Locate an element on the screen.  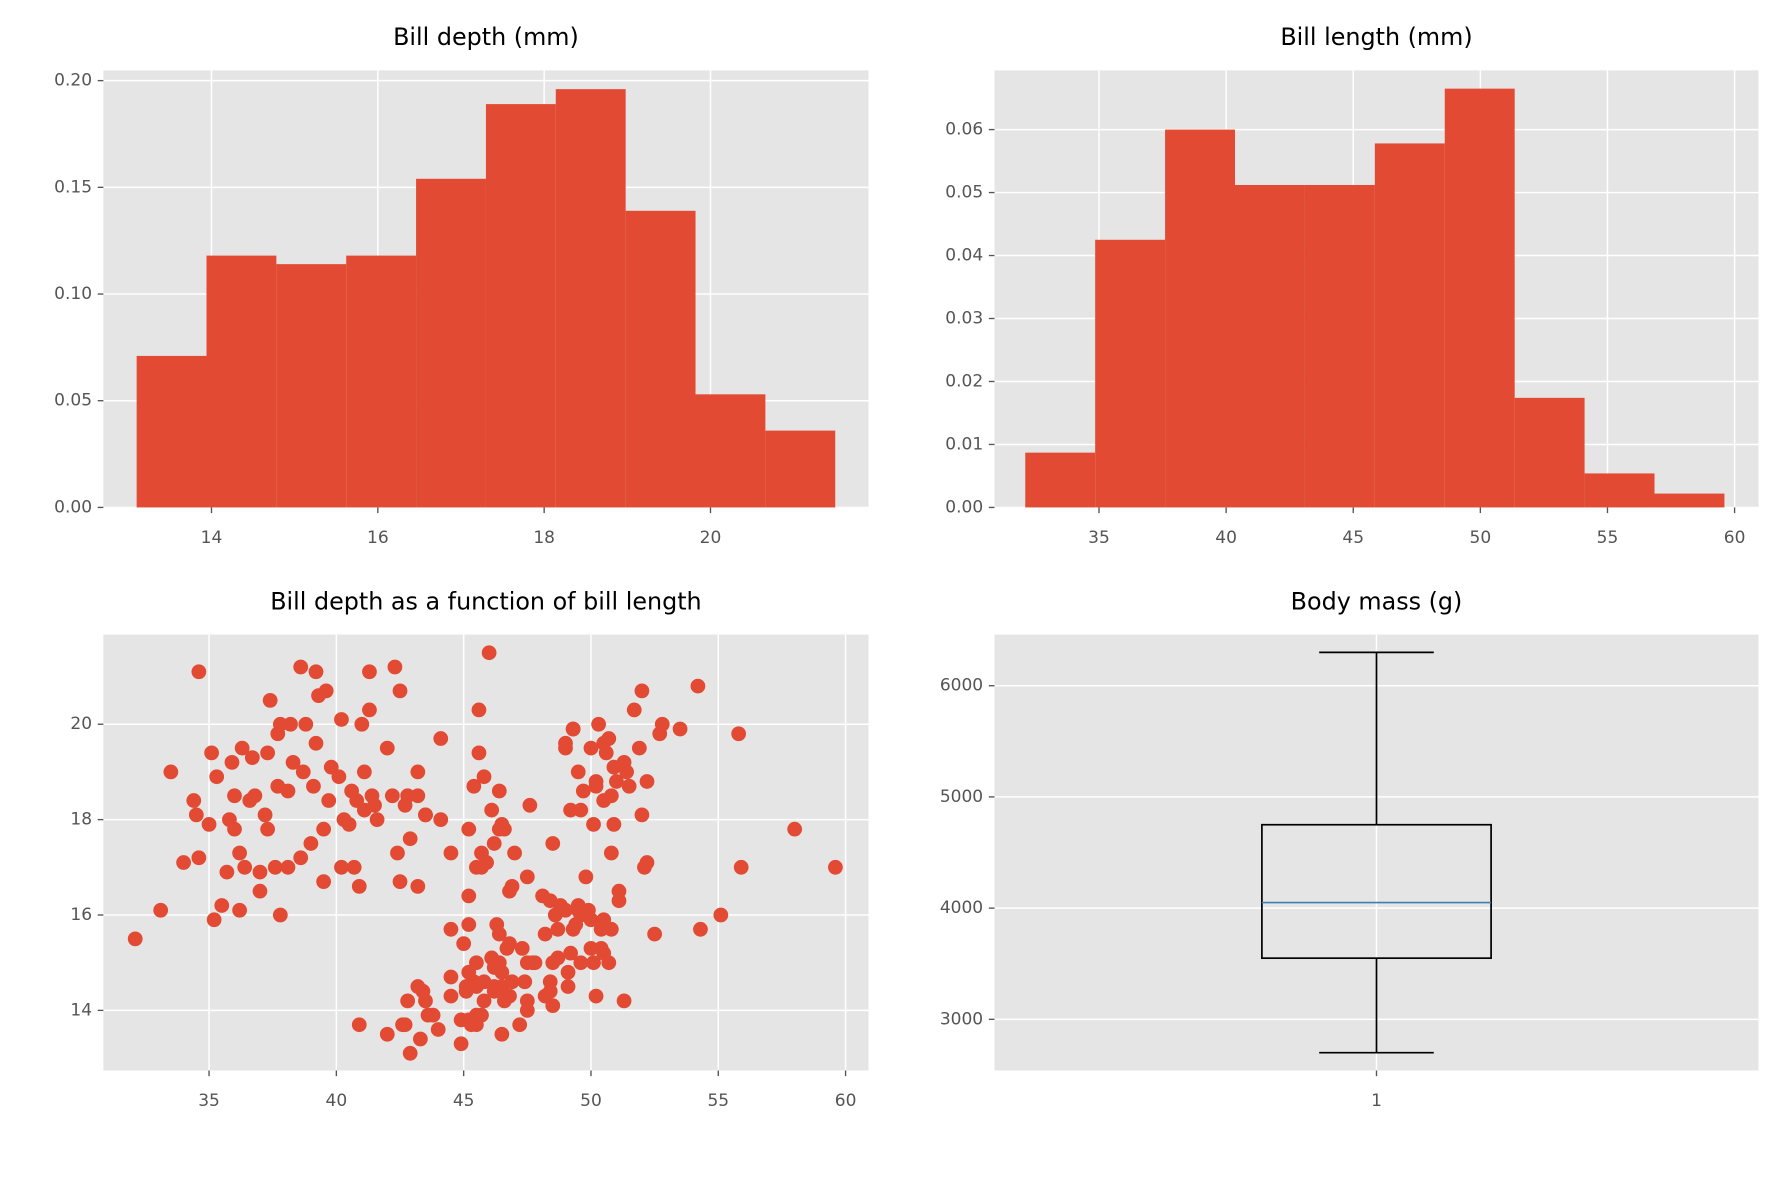
x-tick-label: 1 is located at coordinates (1376, 1101).